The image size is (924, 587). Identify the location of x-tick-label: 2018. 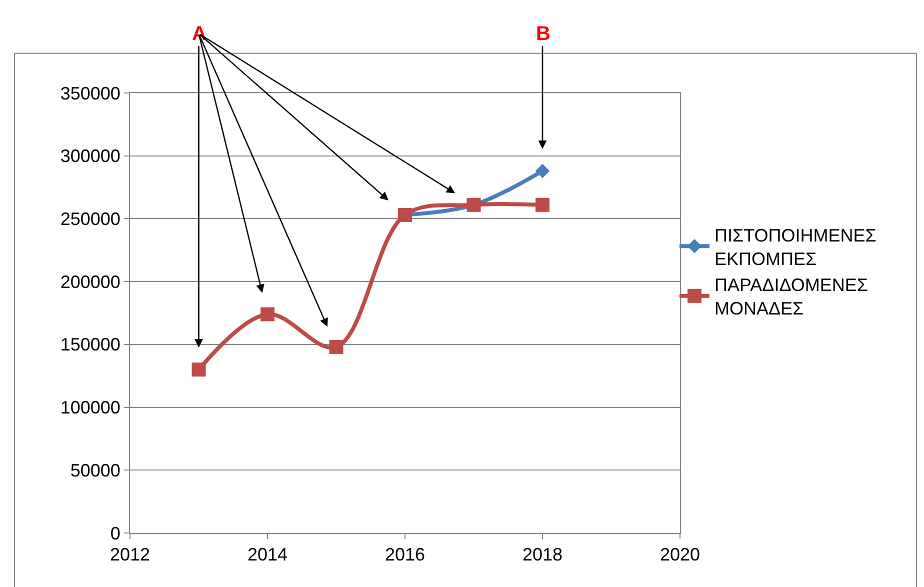
(542, 554).